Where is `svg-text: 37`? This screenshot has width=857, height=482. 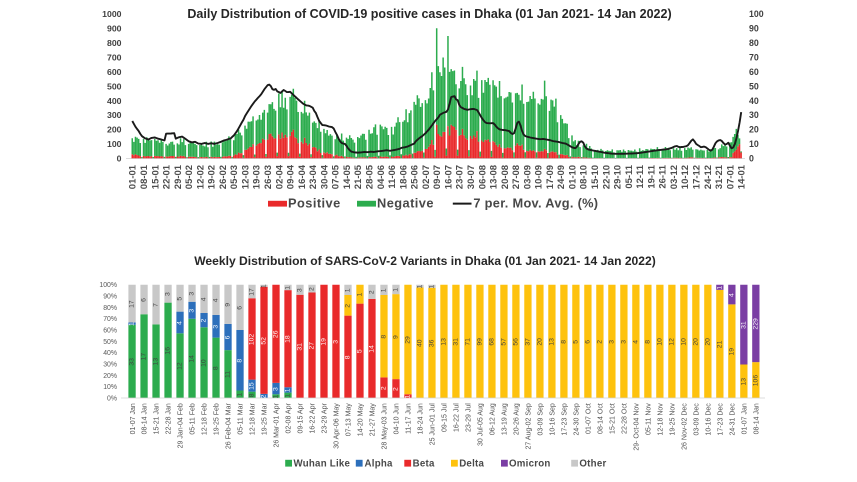 svg-text: 37 is located at coordinates (527, 342).